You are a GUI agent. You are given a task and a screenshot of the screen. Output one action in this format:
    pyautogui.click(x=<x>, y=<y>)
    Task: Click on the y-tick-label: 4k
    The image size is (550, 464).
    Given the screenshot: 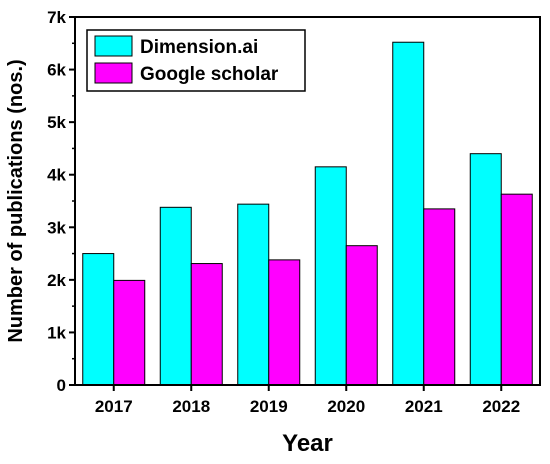 What is the action you would take?
    pyautogui.click(x=56, y=175)
    